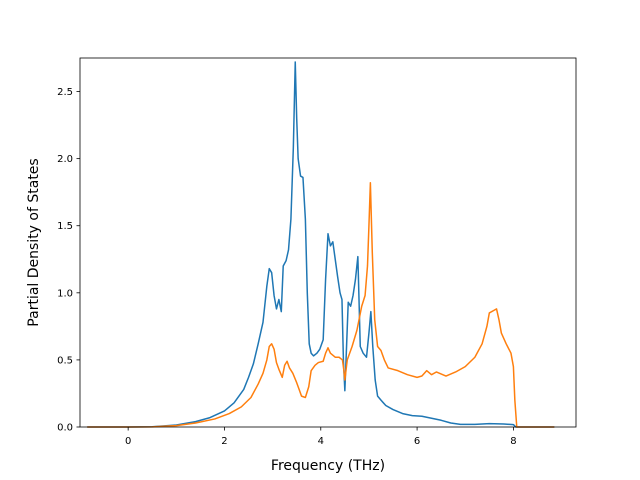 The image size is (640, 480). Describe the element at coordinates (128, 441) in the screenshot. I see `x-tick-label: 0` at that location.